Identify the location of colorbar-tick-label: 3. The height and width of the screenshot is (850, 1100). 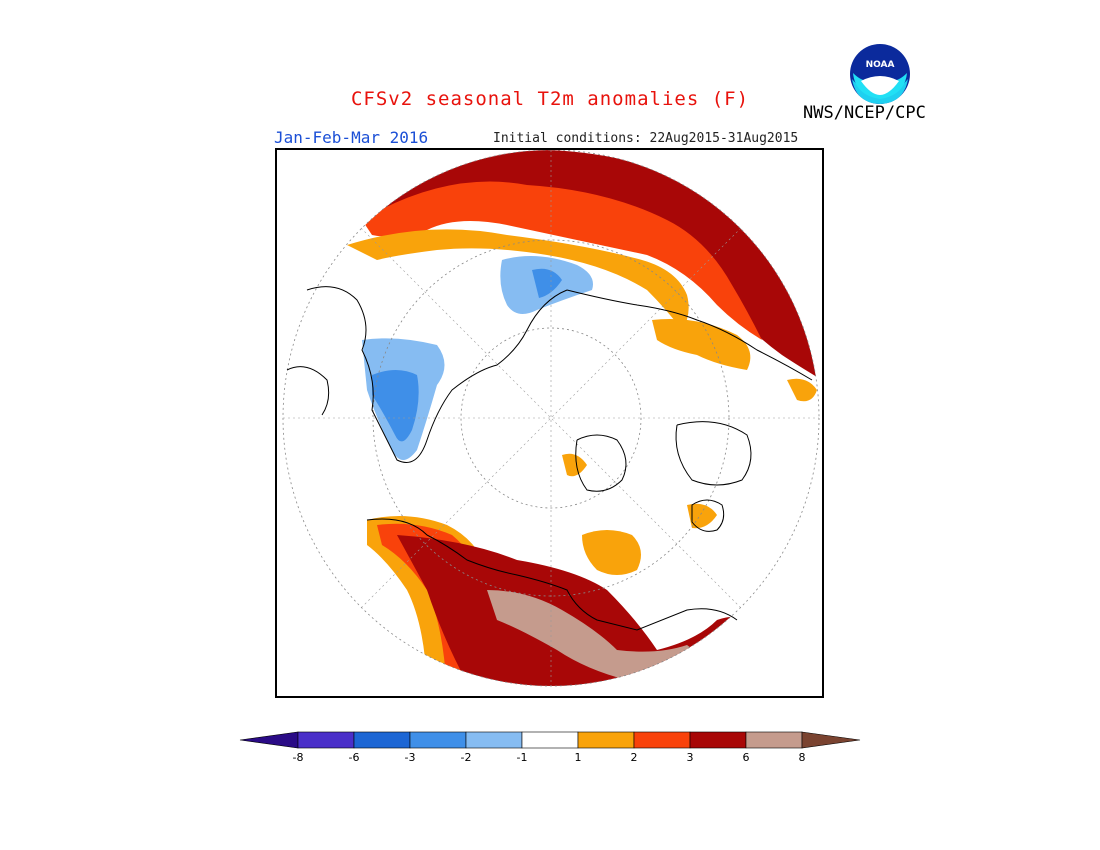
(690, 757).